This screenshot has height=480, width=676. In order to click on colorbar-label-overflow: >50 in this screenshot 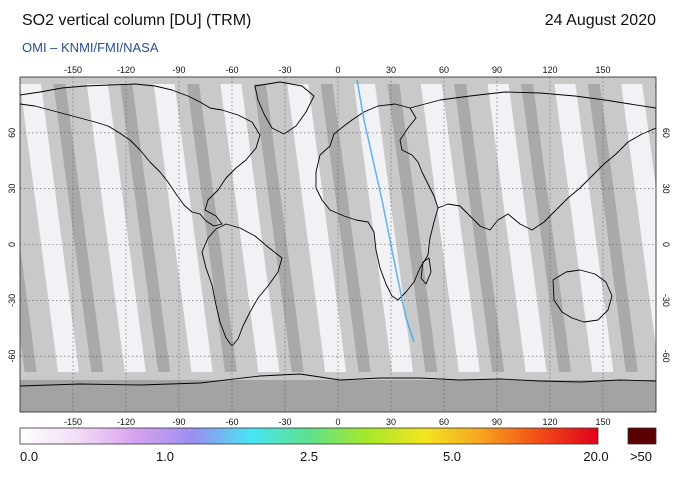, I will do `click(641, 456)`.